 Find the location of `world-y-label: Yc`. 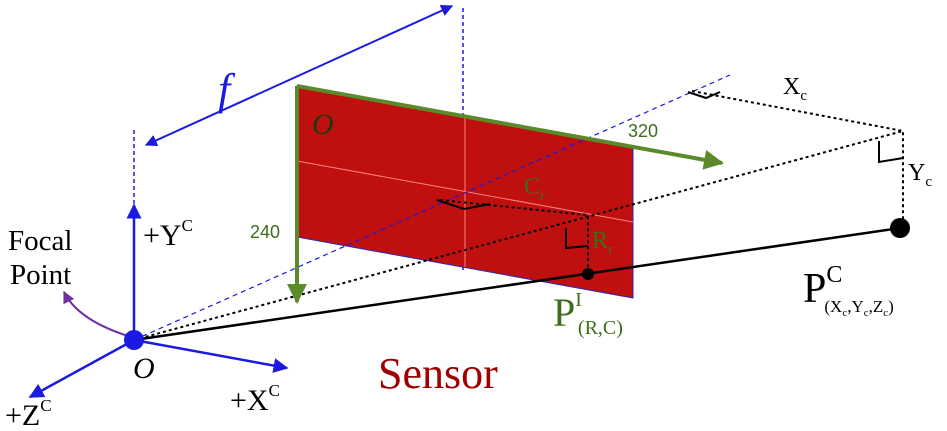

world-y-label: Yc is located at coordinates (920, 175).